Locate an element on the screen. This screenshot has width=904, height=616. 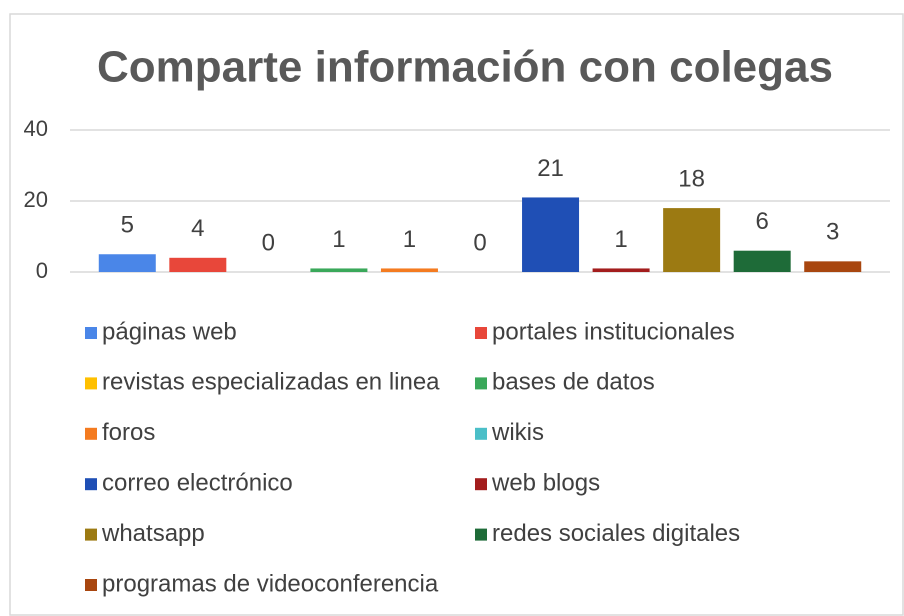
legend-label: bases de datos is located at coordinates (573, 382).